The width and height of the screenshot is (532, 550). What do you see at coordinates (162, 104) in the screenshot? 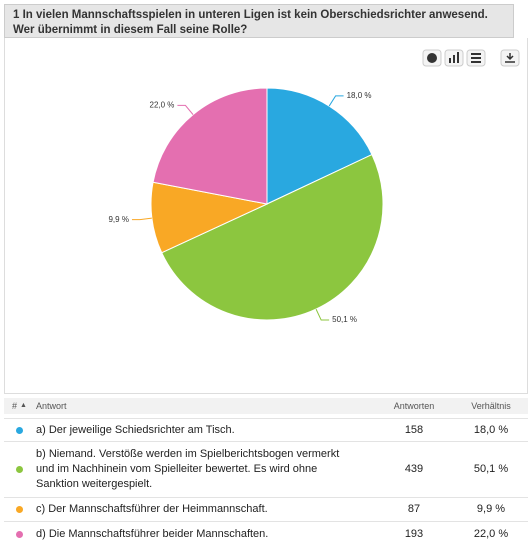
I see `data-label: 22,0 %` at bounding box center [162, 104].